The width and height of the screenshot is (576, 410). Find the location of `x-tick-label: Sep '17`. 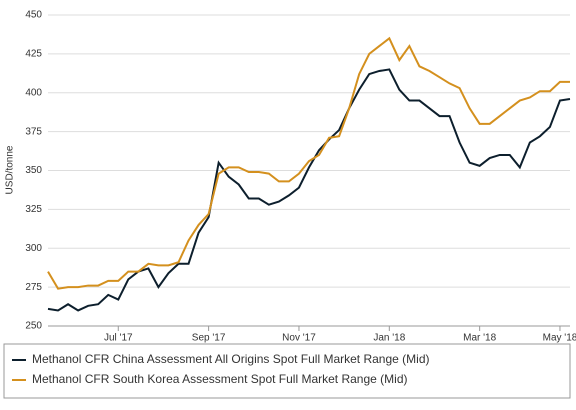

x-tick-label: Sep '17 is located at coordinates (209, 338).